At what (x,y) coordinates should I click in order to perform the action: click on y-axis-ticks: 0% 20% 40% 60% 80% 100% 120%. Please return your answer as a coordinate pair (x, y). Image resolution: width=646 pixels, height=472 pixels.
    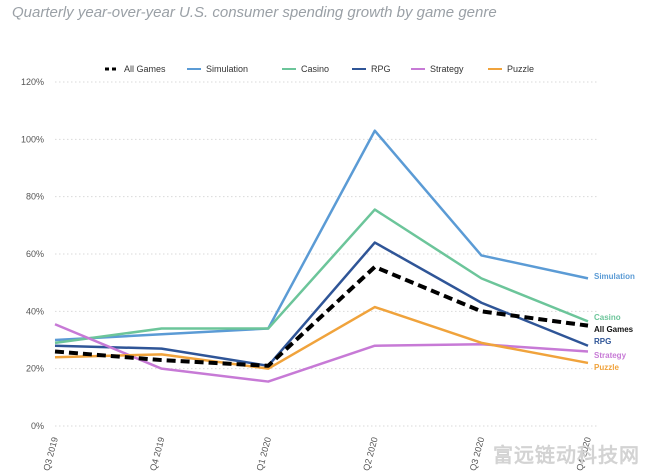
    Looking at the image, I should click on (32, 254).